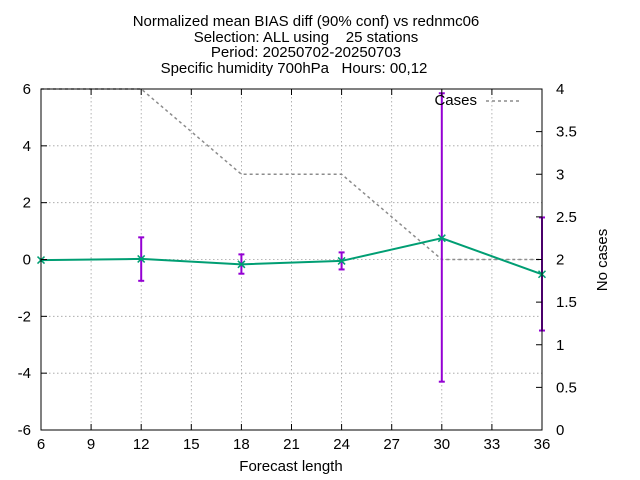 Image resolution: width=640 pixels, height=480 pixels. What do you see at coordinates (241, 444) in the screenshot?
I see `x-tick-label: 18` at bounding box center [241, 444].